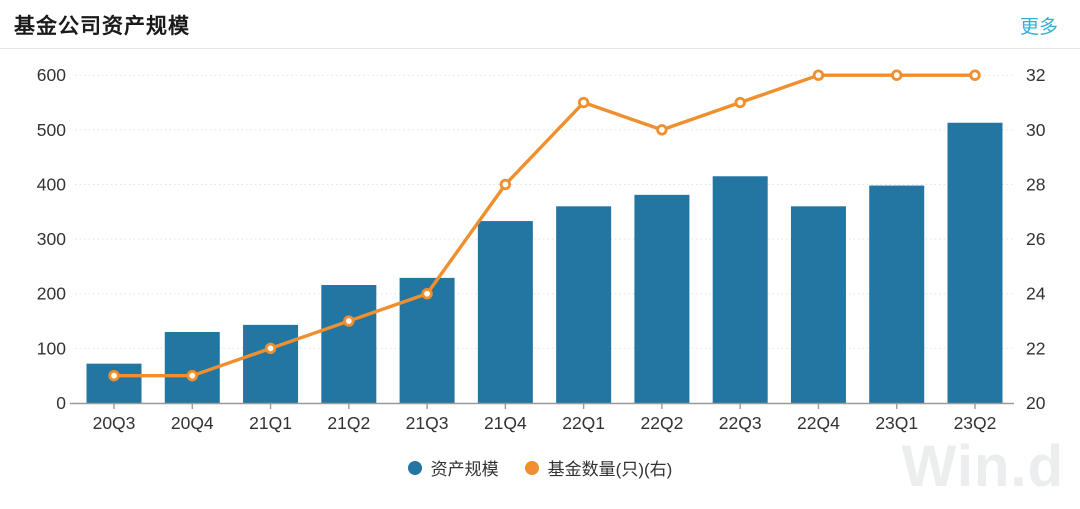  What do you see at coordinates (1036, 294) in the screenshot?
I see `right-axis-tick-label: 24` at bounding box center [1036, 294].